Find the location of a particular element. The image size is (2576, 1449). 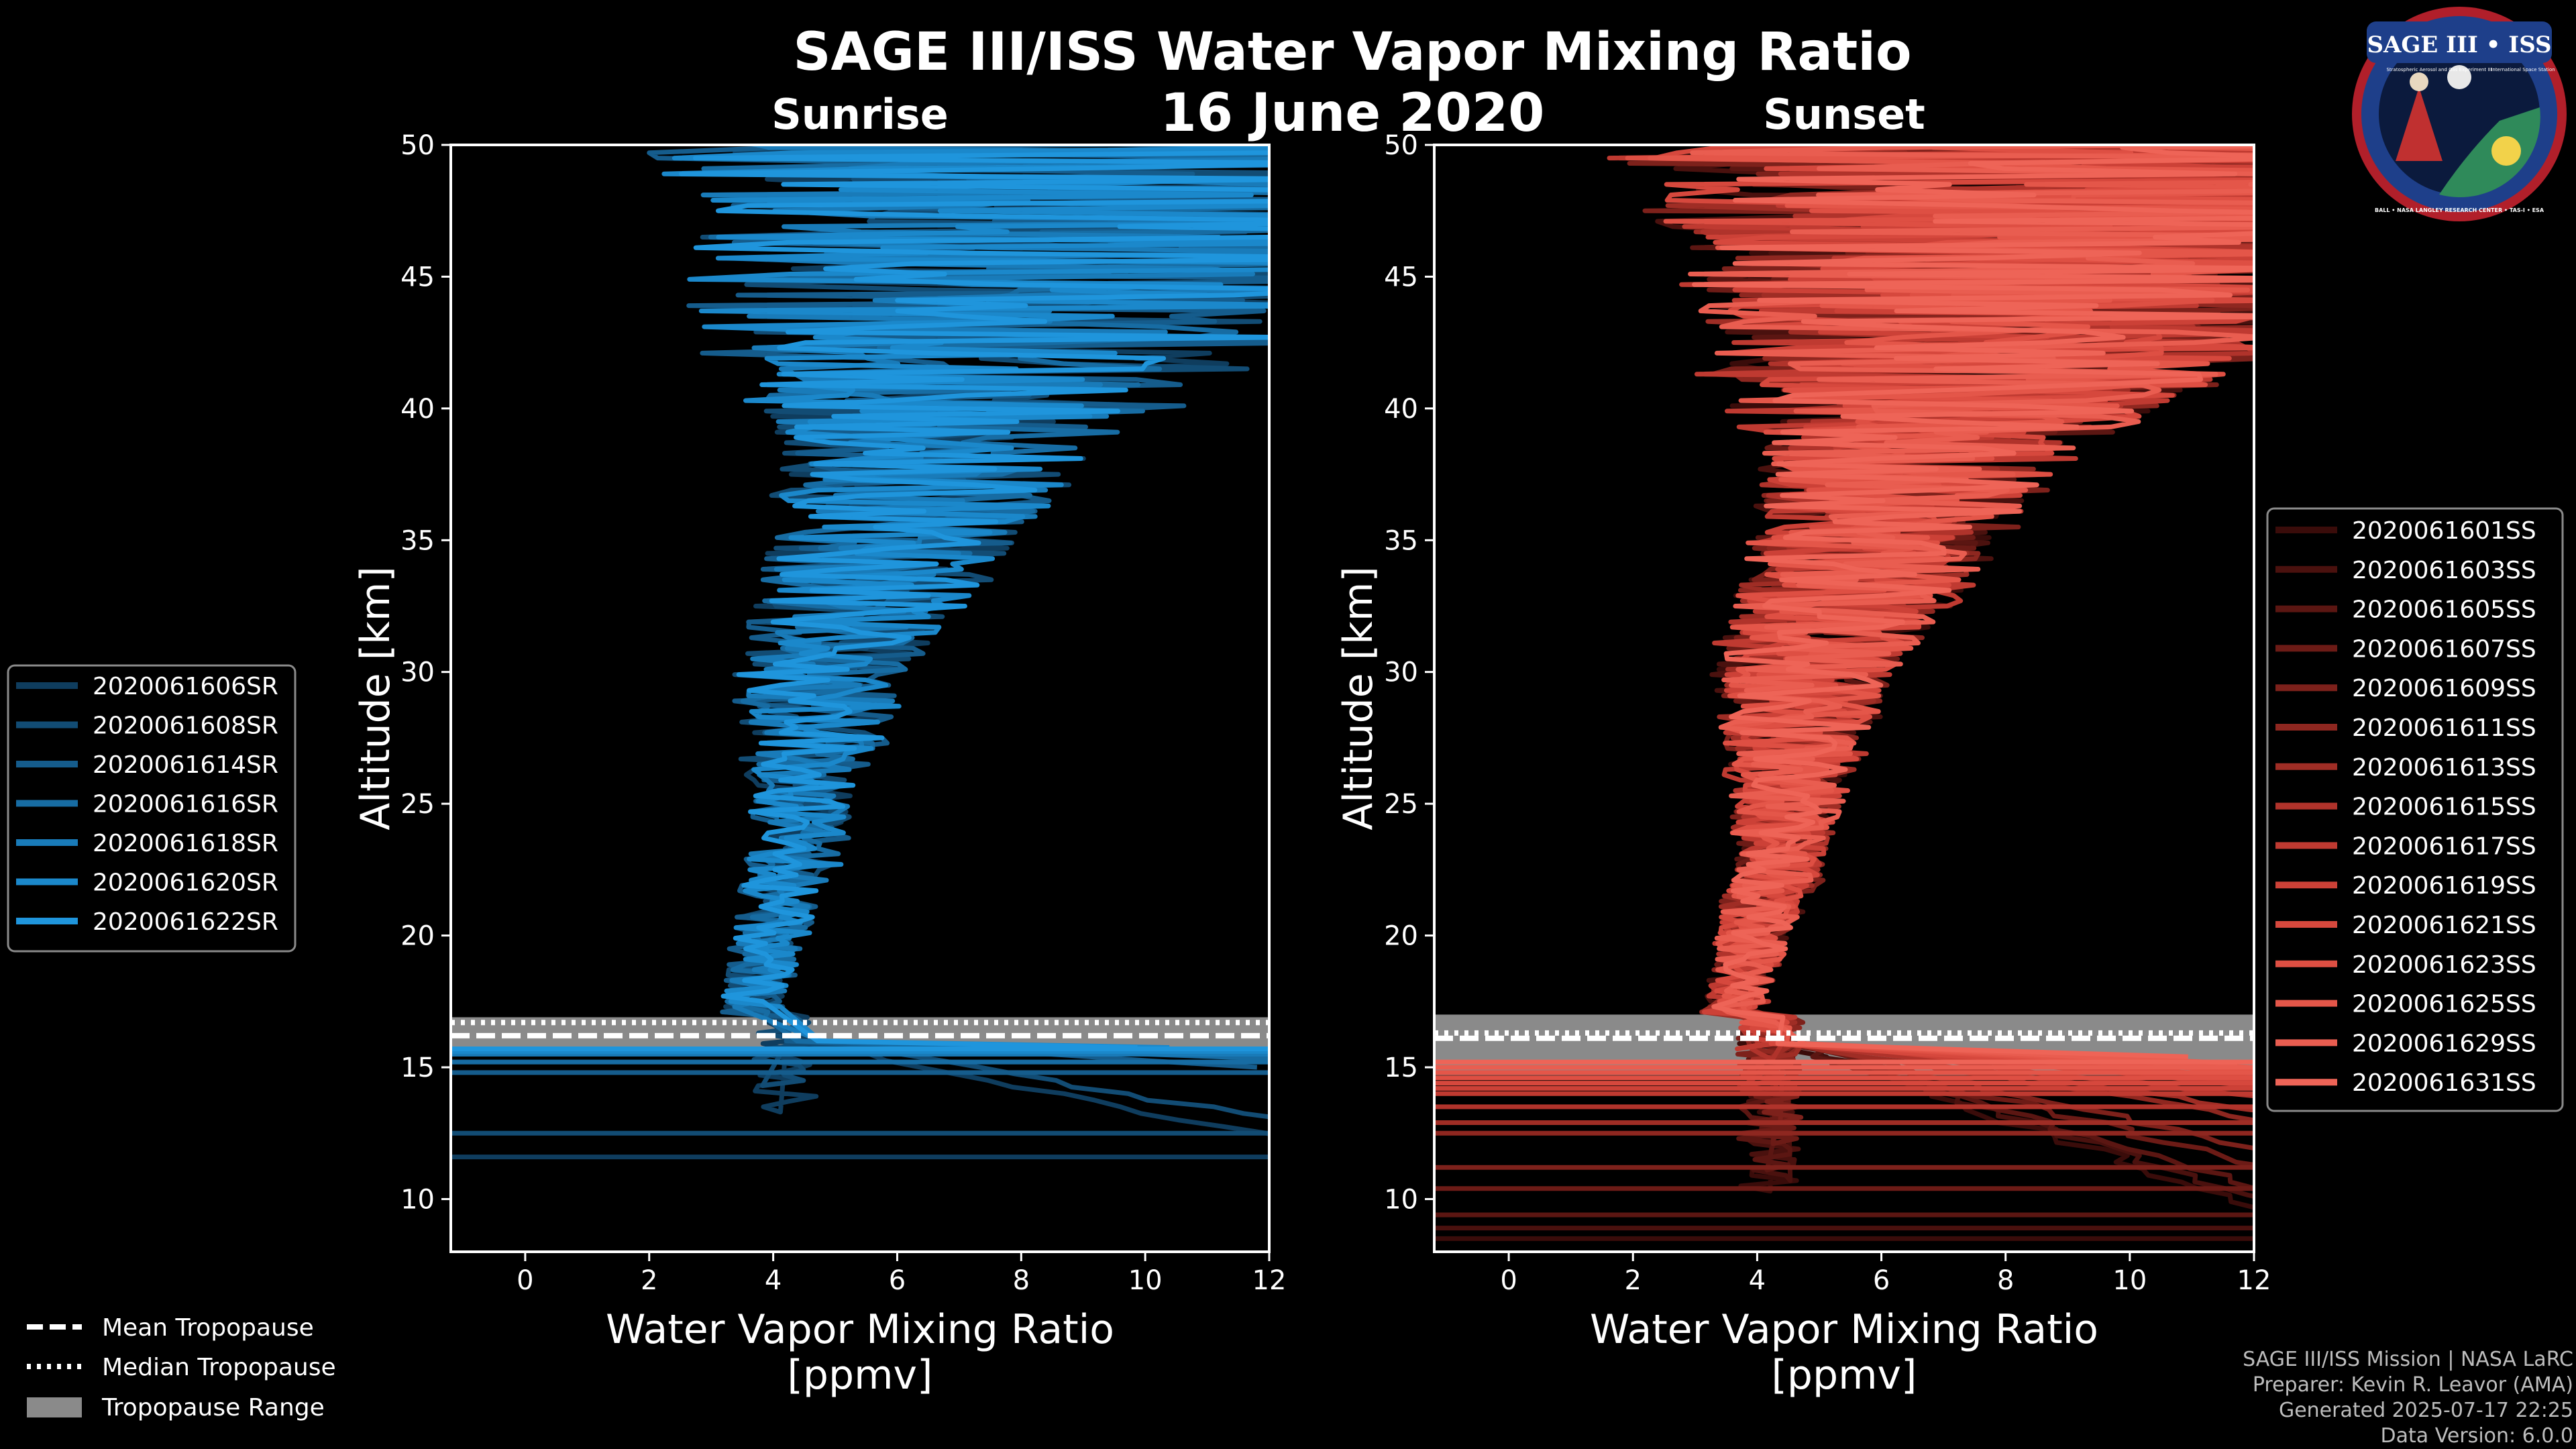

legend-label-2020061625SS: 2020061625SS is located at coordinates (2444, 1004).